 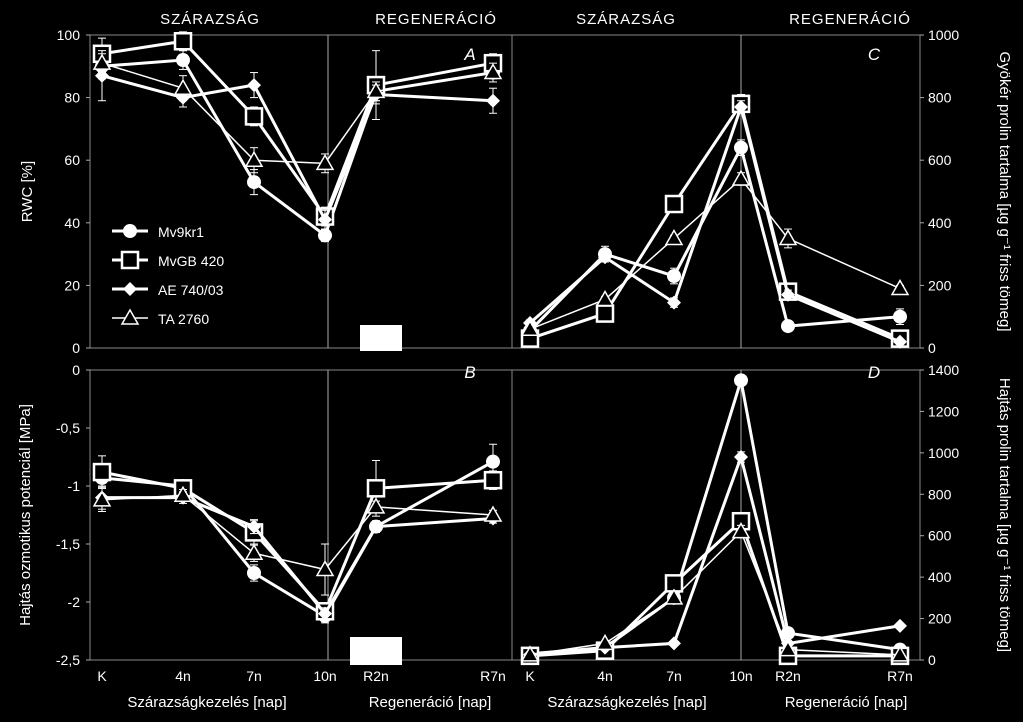 What do you see at coordinates (168, 275) in the screenshot?
I see `legend: Mv9kr1 MvGB 420 AE 740/03 TA 2760` at bounding box center [168, 275].